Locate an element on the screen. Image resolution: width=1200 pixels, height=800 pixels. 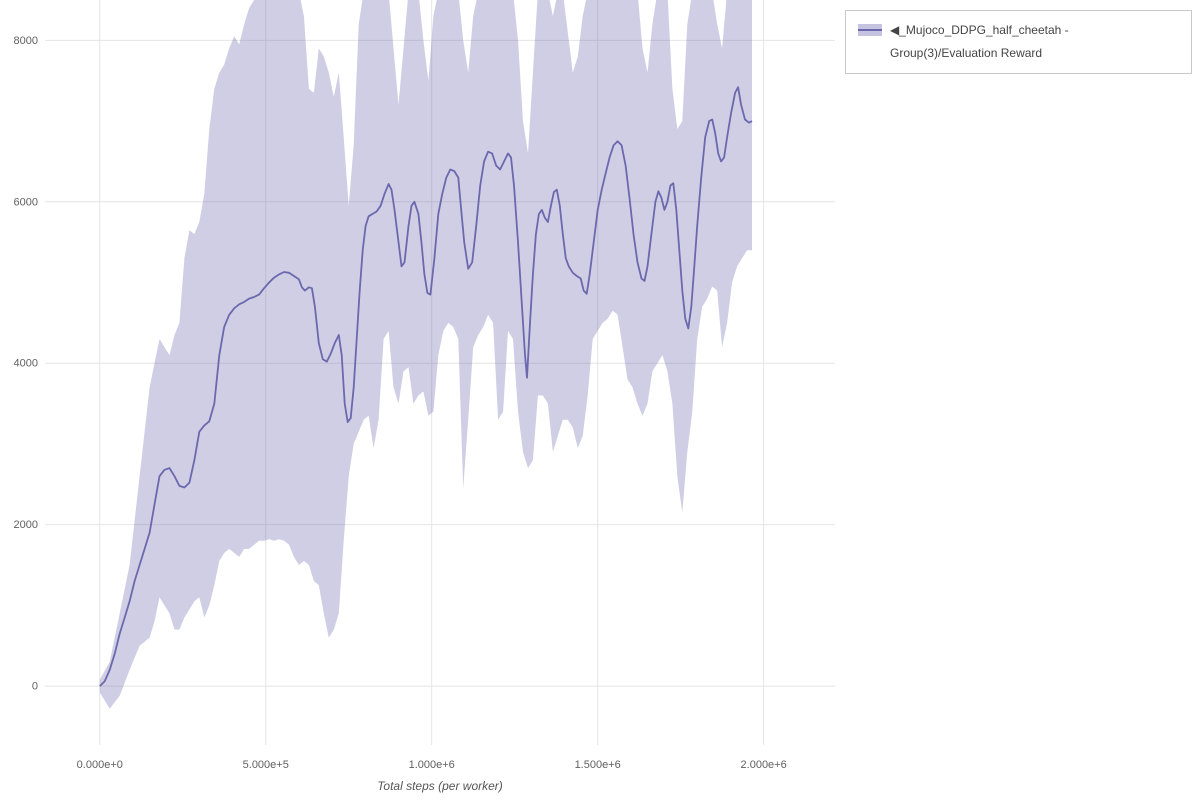
x-tick-label: 1.000e+6 is located at coordinates (432, 765).